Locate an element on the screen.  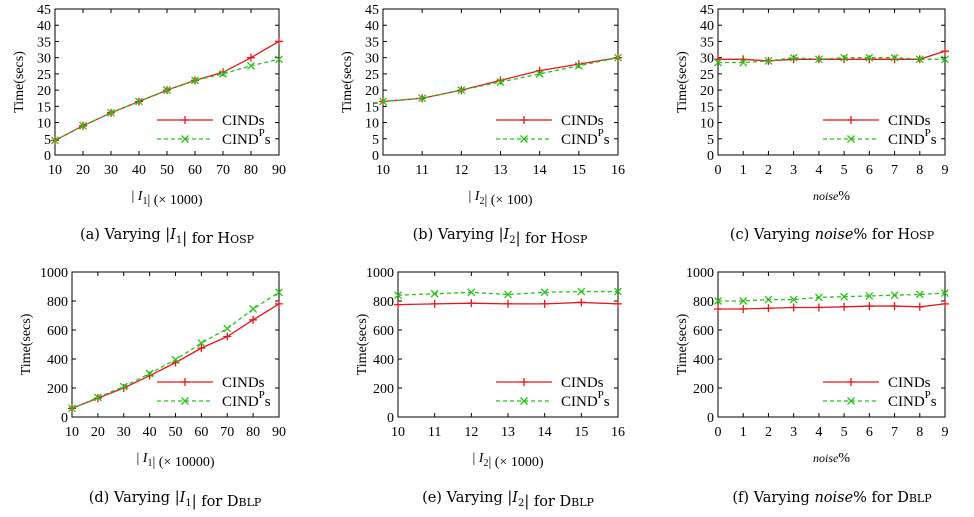
subfigure-caption: (e) Varying |I2| for DBLP is located at coordinates (508, 500).